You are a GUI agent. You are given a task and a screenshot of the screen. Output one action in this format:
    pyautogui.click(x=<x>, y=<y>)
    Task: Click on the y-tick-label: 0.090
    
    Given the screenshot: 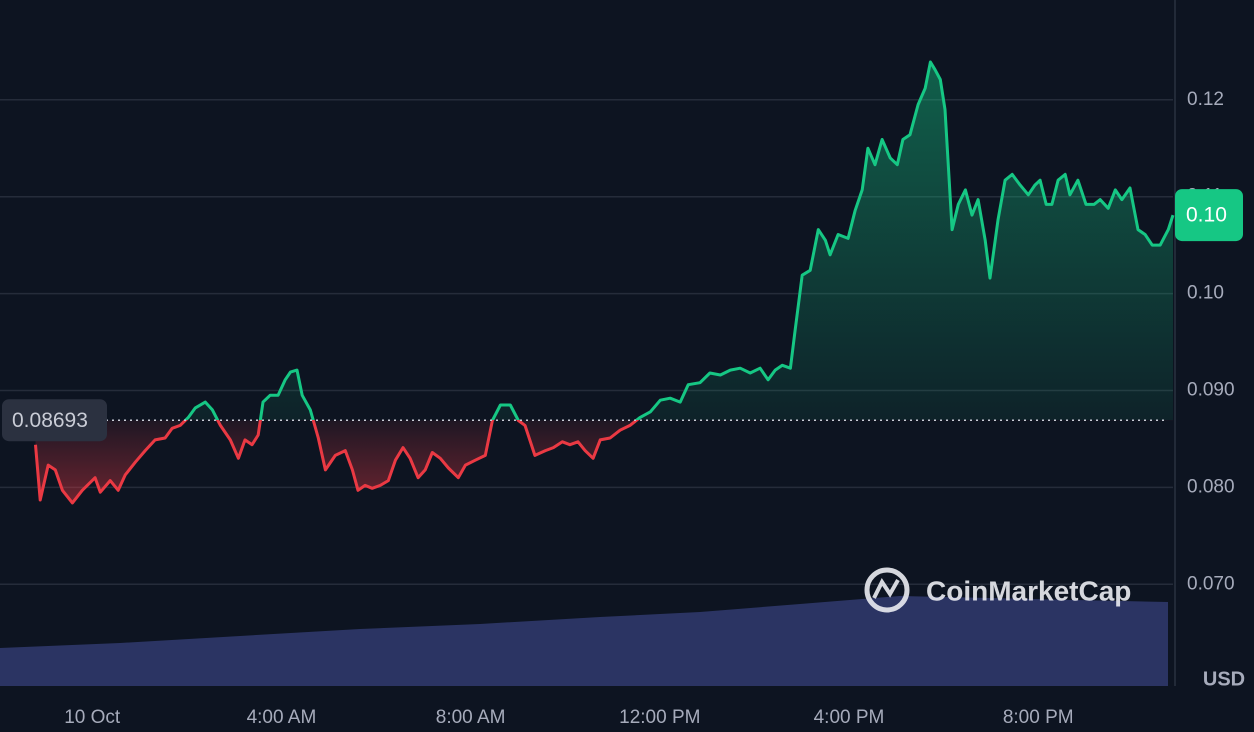 What is the action you would take?
    pyautogui.click(x=1211, y=389)
    